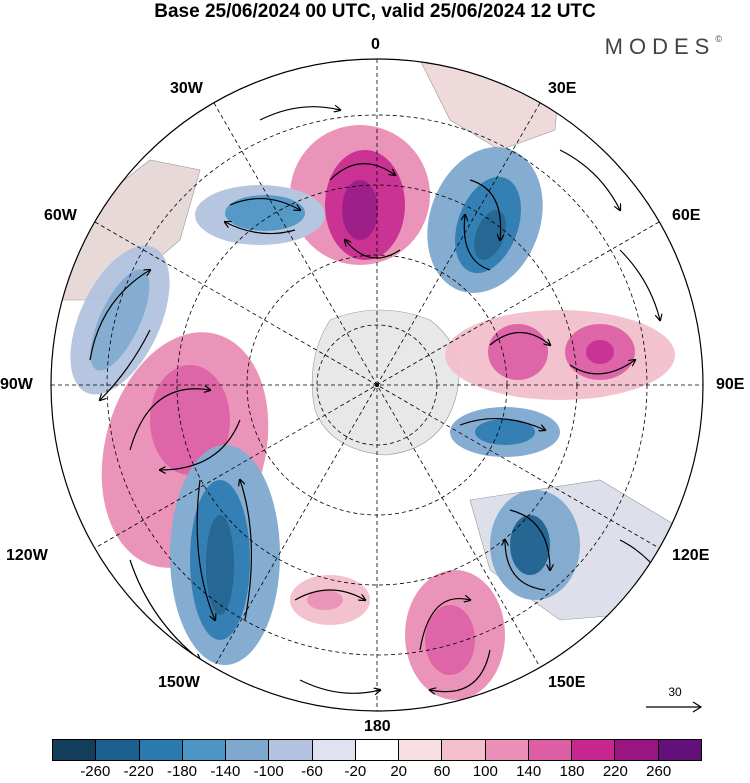 Image resolution: width=750 pixels, height=783 pixels. What do you see at coordinates (572, 771) in the screenshot?
I see `colorbar-tick-label: 180` at bounding box center [572, 771].